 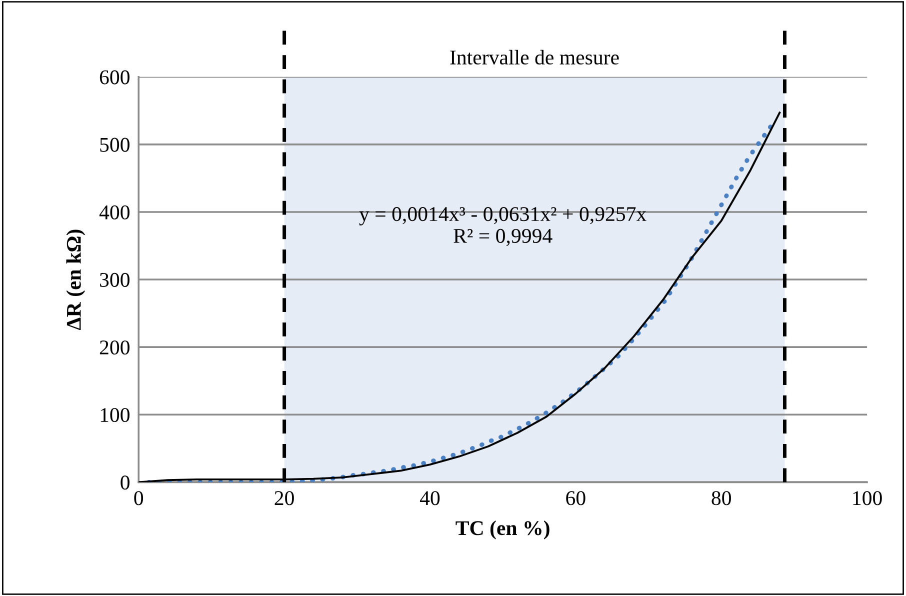 I want to click on y-tick-label: 0, so click(x=125, y=483).